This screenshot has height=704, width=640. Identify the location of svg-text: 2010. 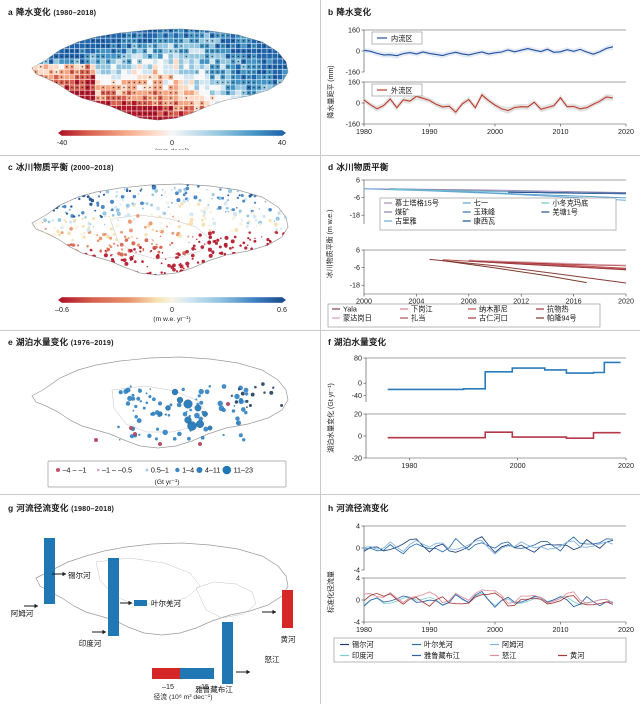
(561, 629).